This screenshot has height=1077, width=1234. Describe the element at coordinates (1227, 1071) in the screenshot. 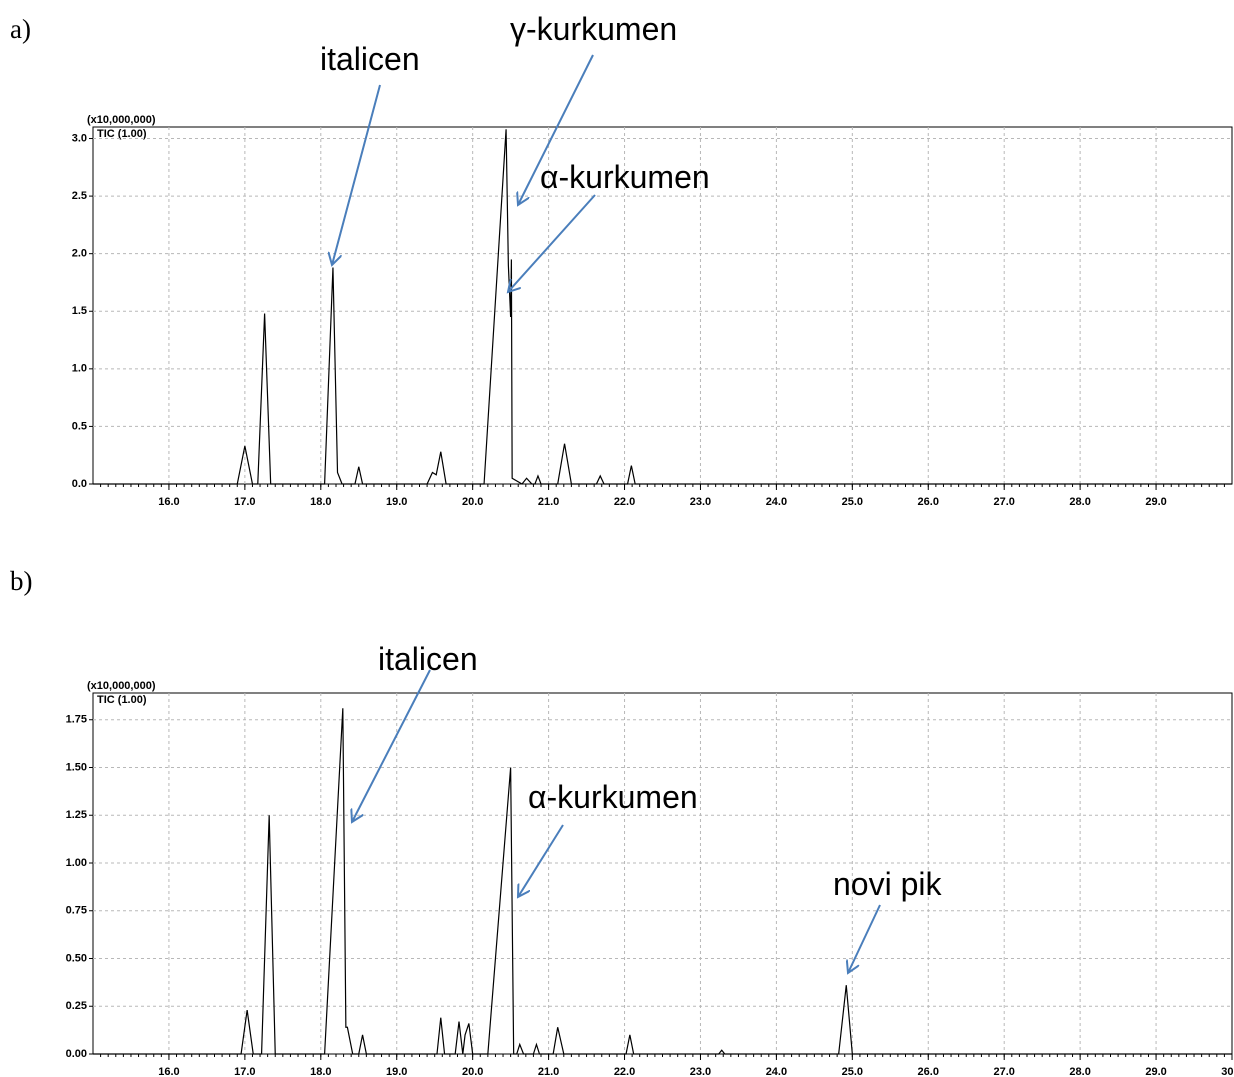

I see `x-tick-label: 30.0` at that location.